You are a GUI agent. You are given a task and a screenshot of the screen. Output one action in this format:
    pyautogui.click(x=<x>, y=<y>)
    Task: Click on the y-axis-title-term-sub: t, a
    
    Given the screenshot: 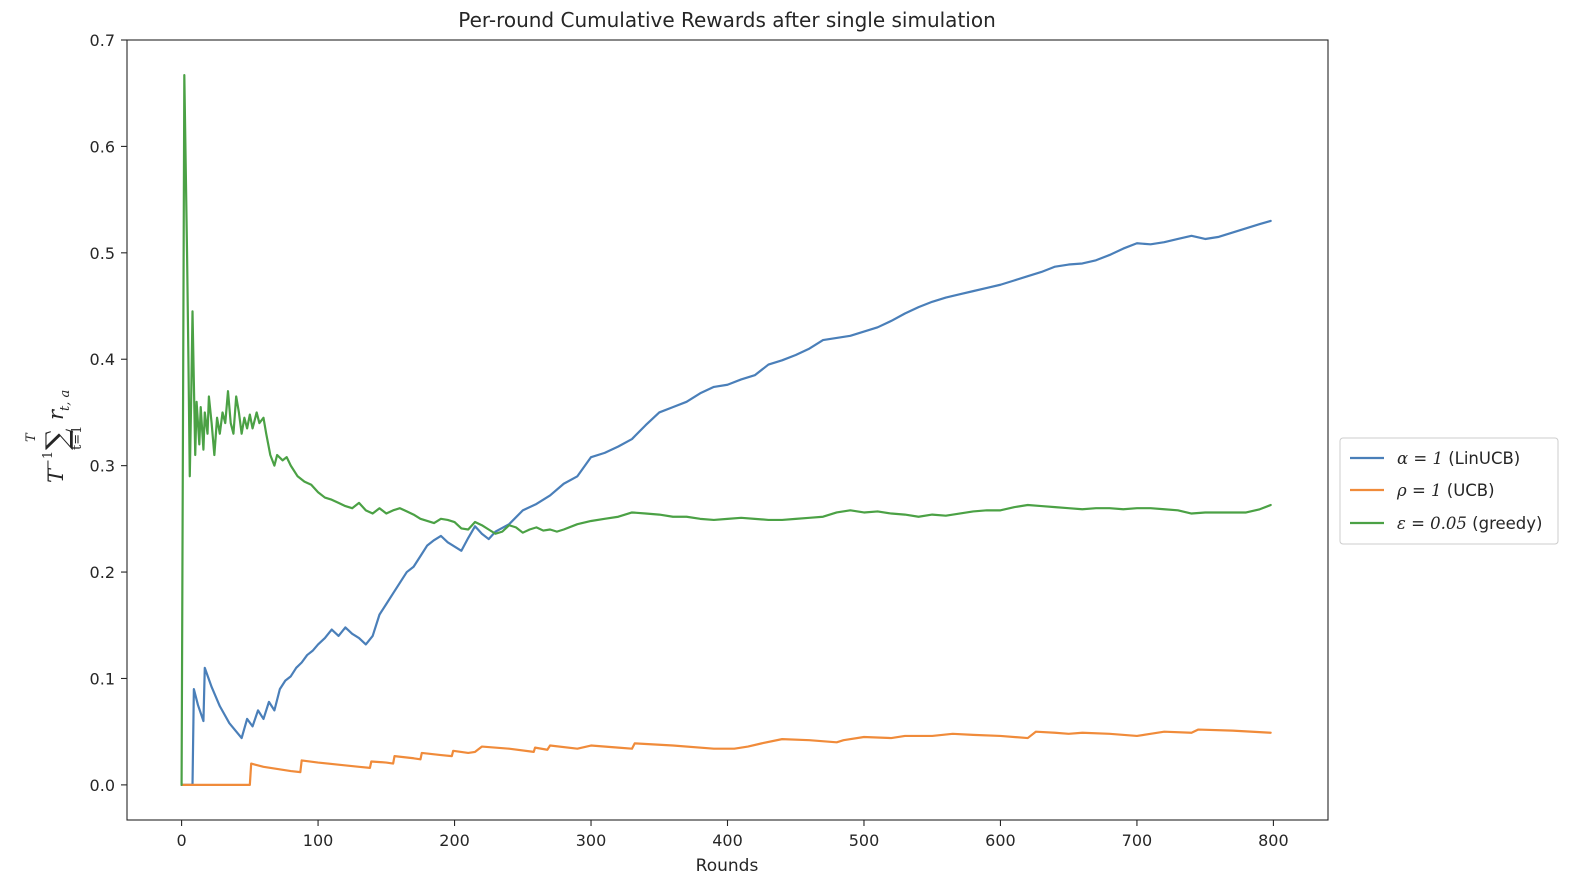 What is the action you would take?
    pyautogui.click(x=65, y=400)
    